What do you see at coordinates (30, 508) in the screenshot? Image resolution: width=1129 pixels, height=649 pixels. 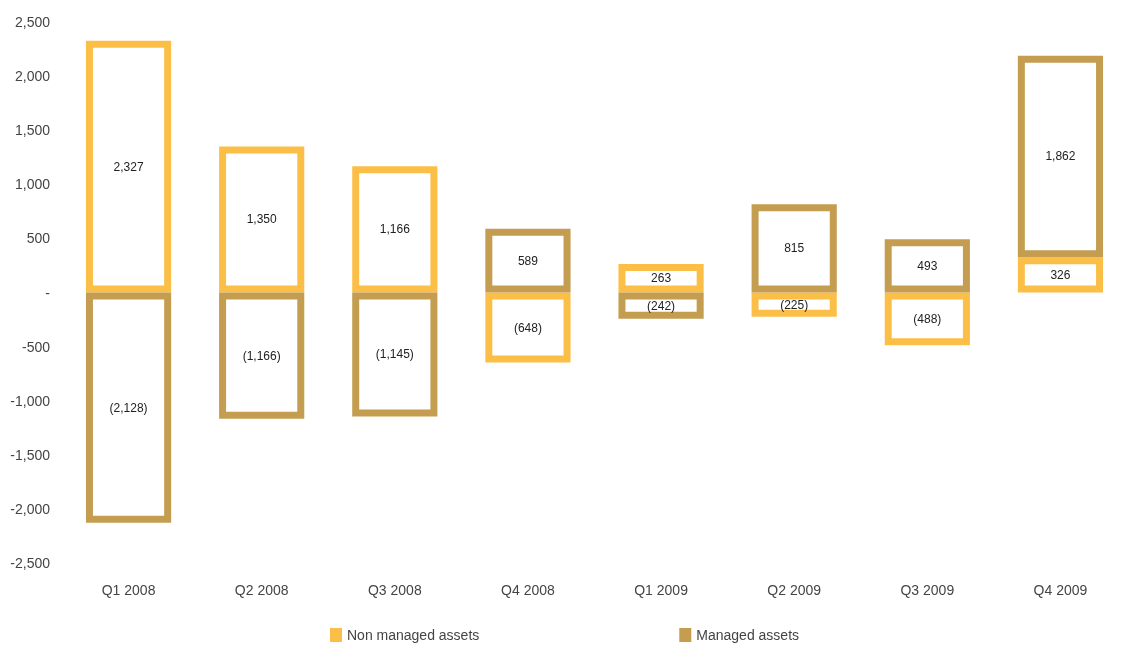 I see `y-tick-label: -2,000` at bounding box center [30, 508].